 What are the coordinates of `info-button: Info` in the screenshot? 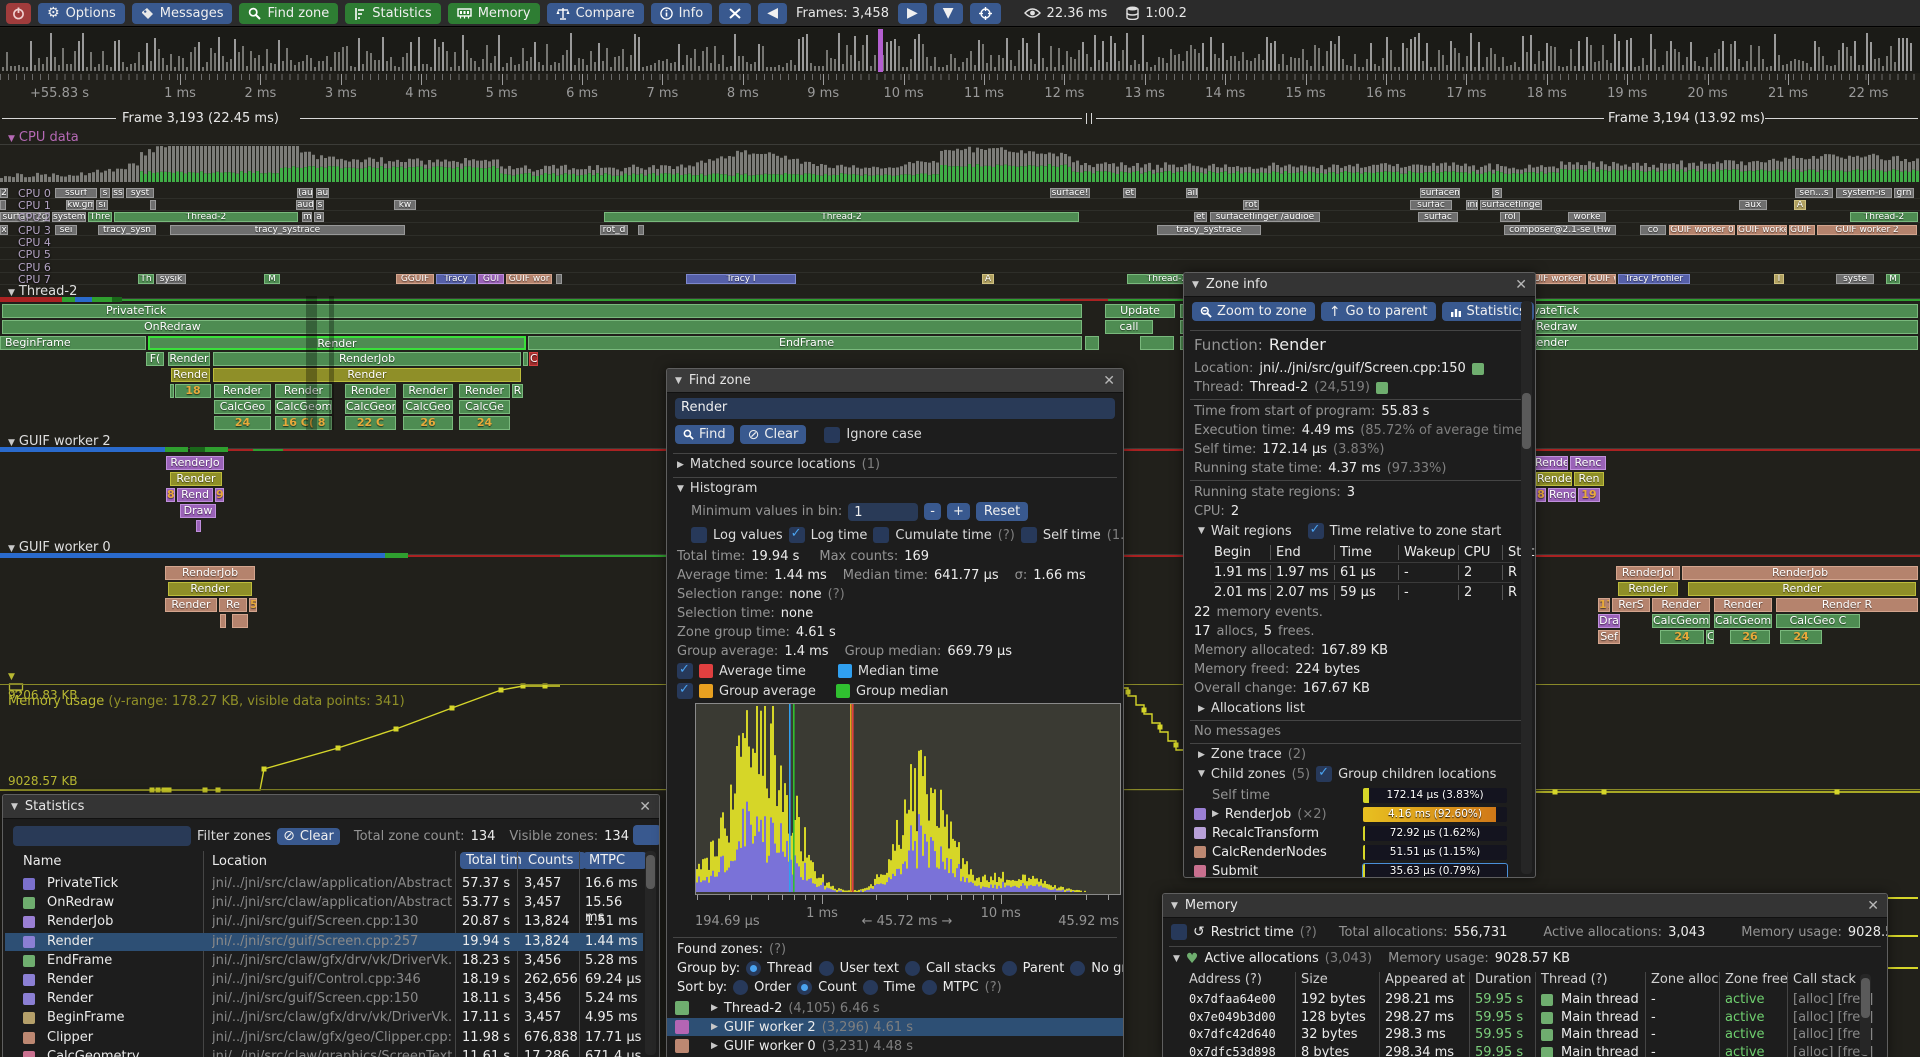 It's located at (681, 13).